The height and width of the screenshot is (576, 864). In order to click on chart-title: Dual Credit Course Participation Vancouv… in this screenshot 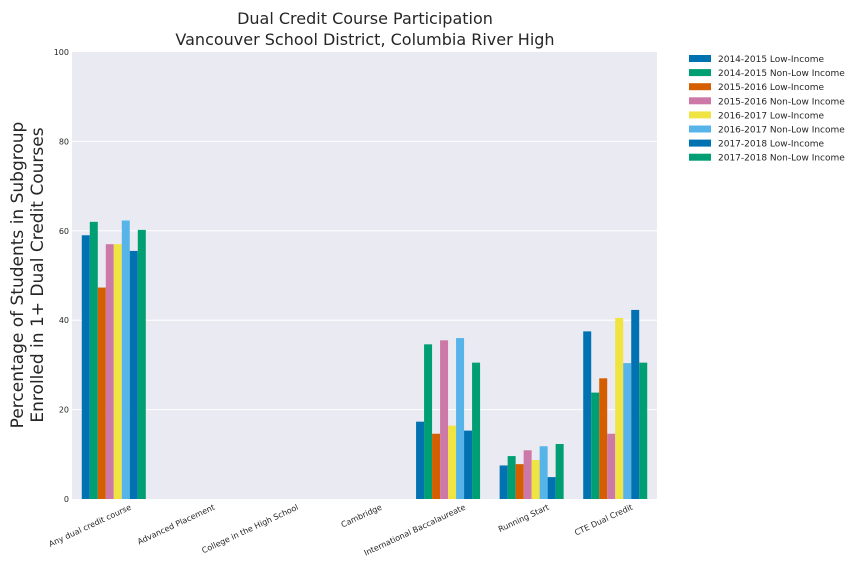, I will do `click(364, 29)`.